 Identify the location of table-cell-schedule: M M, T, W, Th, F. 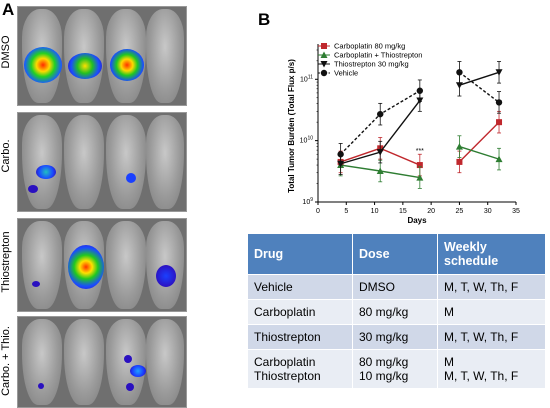
(492, 368).